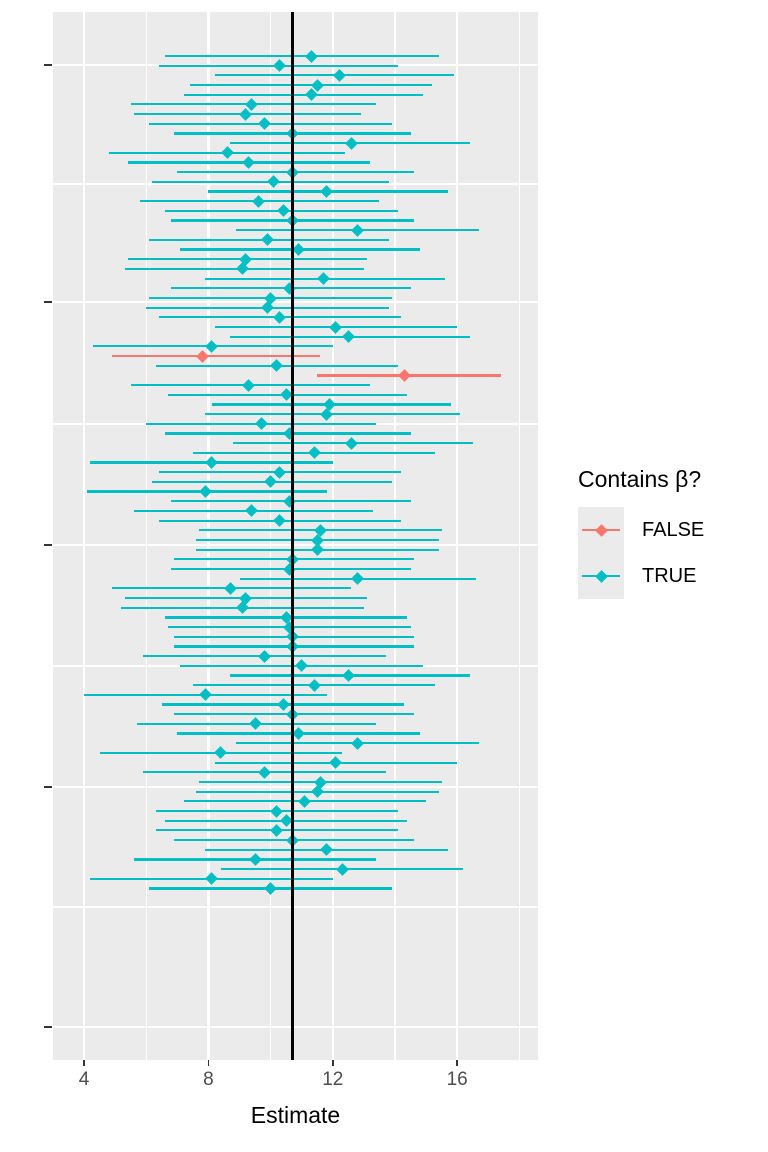 This screenshot has height=1152, width=768. What do you see at coordinates (333, 1079) in the screenshot?
I see `x-tick-label: 12` at bounding box center [333, 1079].